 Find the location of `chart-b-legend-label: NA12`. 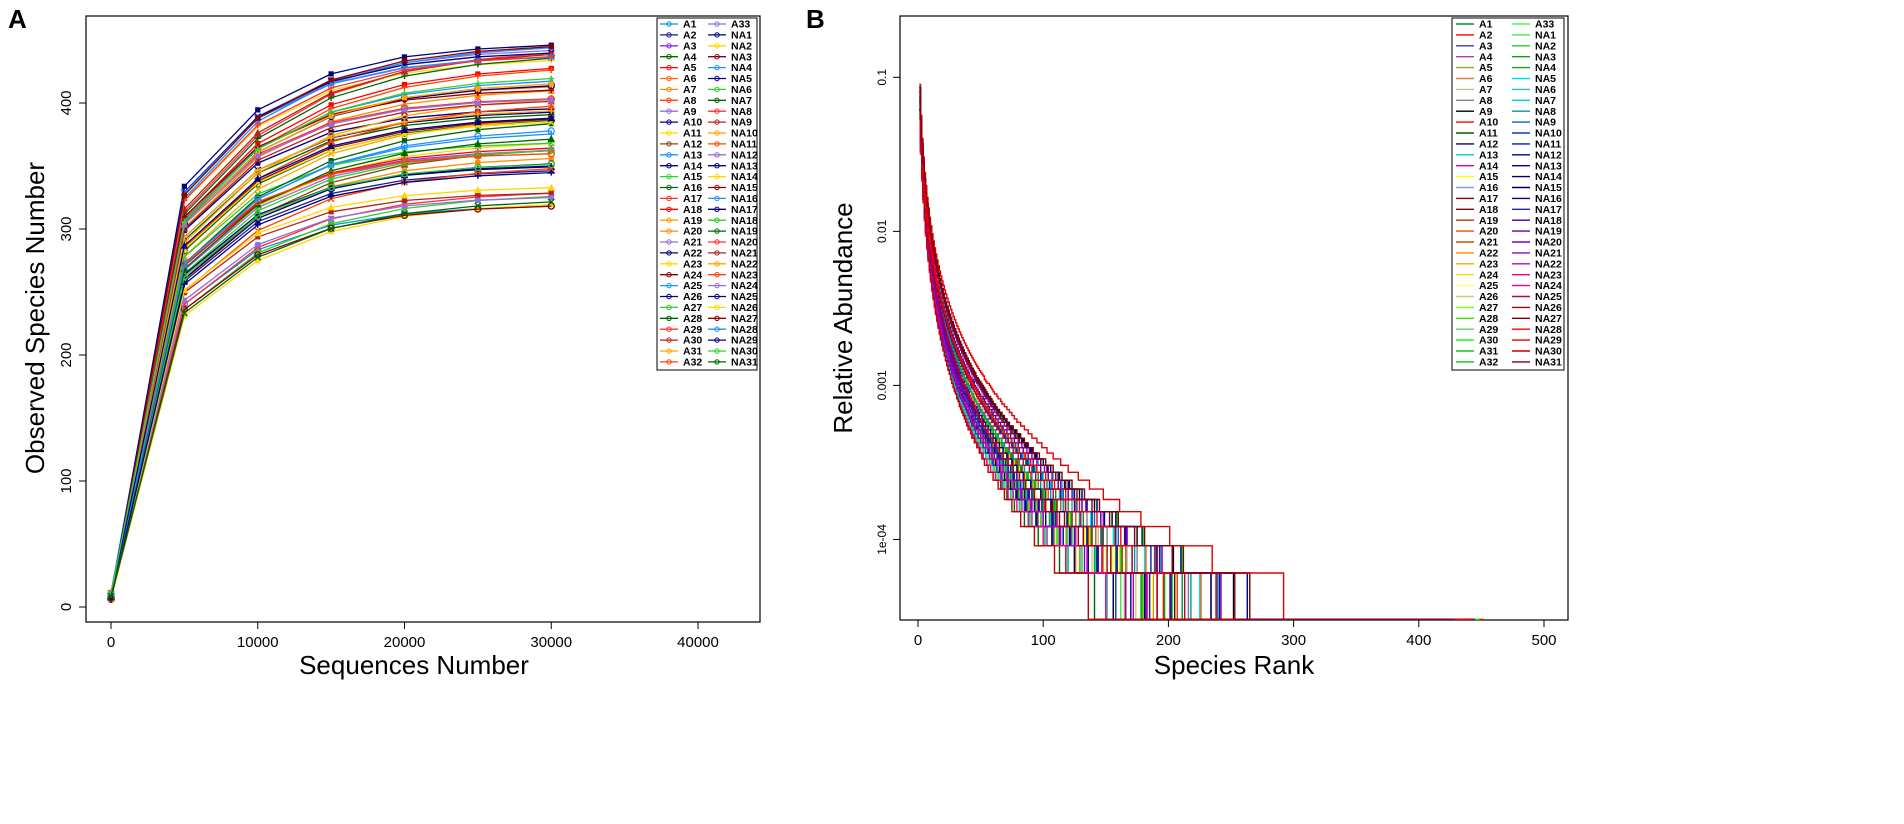

chart-b-legend-label: NA12 is located at coordinates (1548, 155).